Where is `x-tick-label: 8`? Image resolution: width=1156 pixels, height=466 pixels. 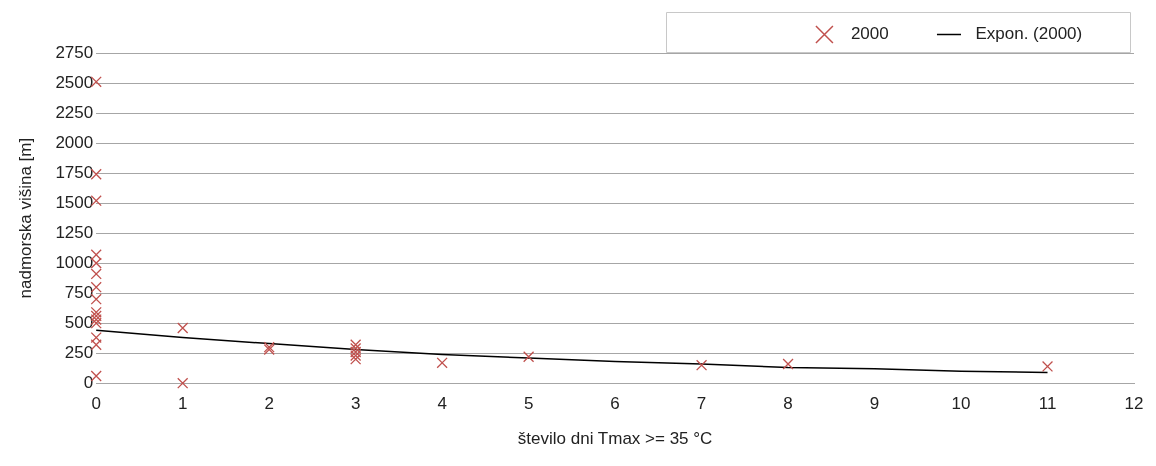 x-tick-label: 8 is located at coordinates (788, 404).